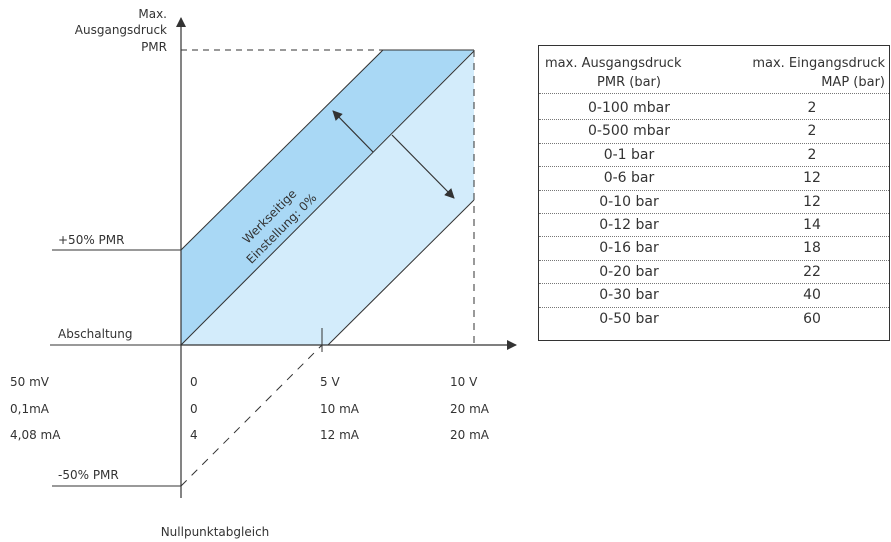 The height and width of the screenshot is (542, 891). I want to click on table-row: 0-20 bar 22, so click(714, 273).